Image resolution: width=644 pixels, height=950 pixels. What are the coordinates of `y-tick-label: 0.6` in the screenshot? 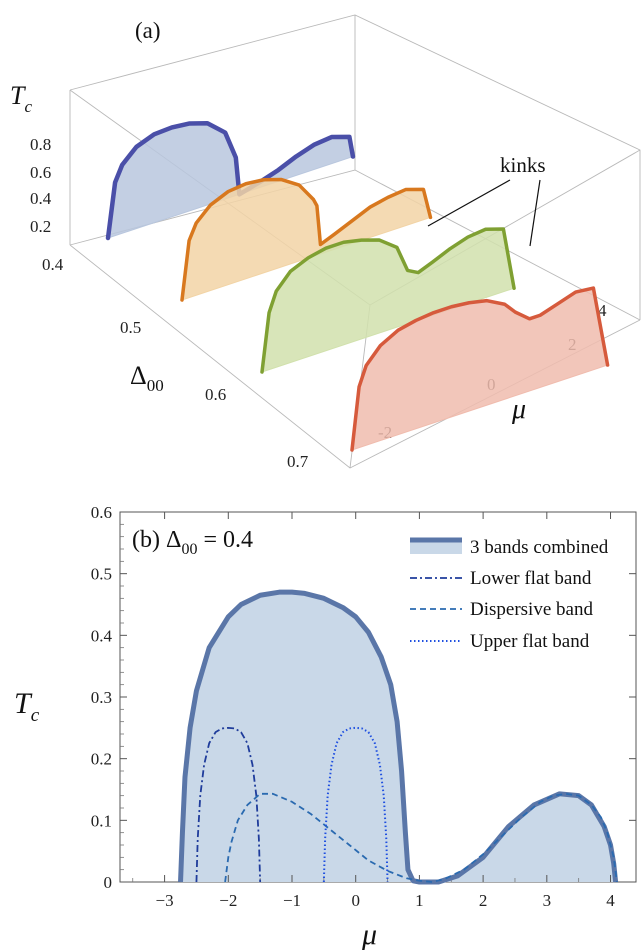 It's located at (101, 512).